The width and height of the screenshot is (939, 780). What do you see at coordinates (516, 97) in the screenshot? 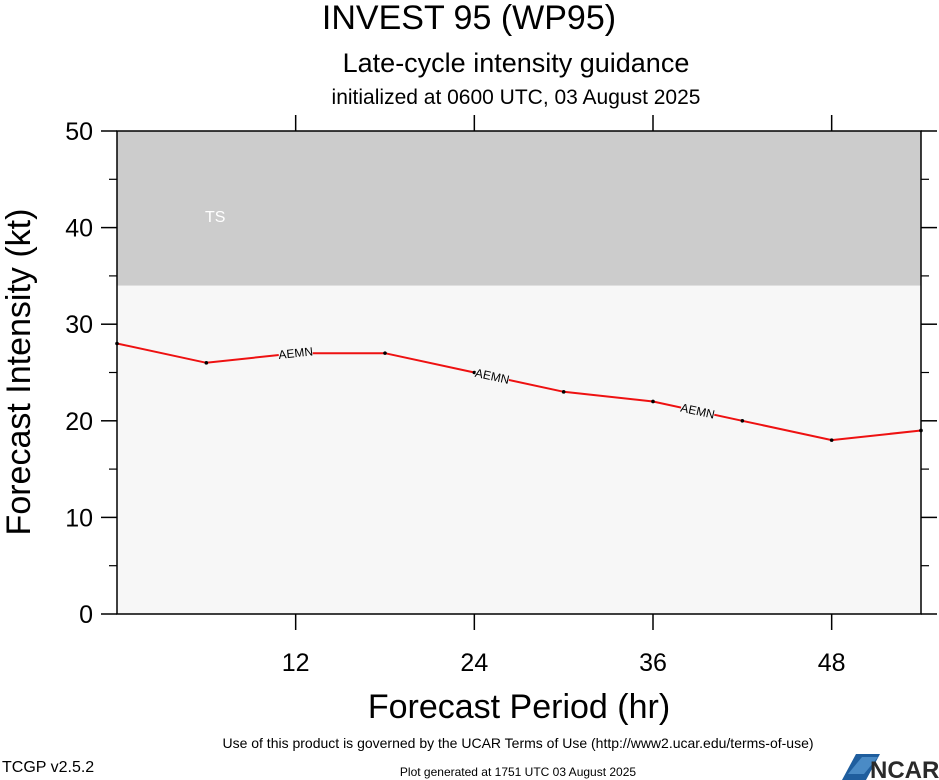
I see `chart-init-line: initialized at 0600 UTC, 03 August 2025` at bounding box center [516, 97].